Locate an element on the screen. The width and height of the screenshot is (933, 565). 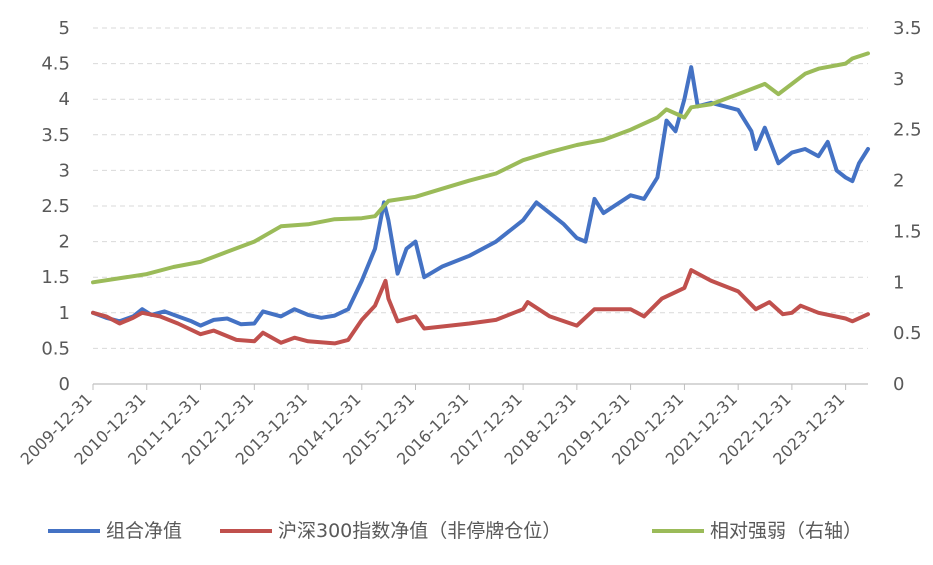
y-left-tick-label: 2.5 is located at coordinates (55, 206).